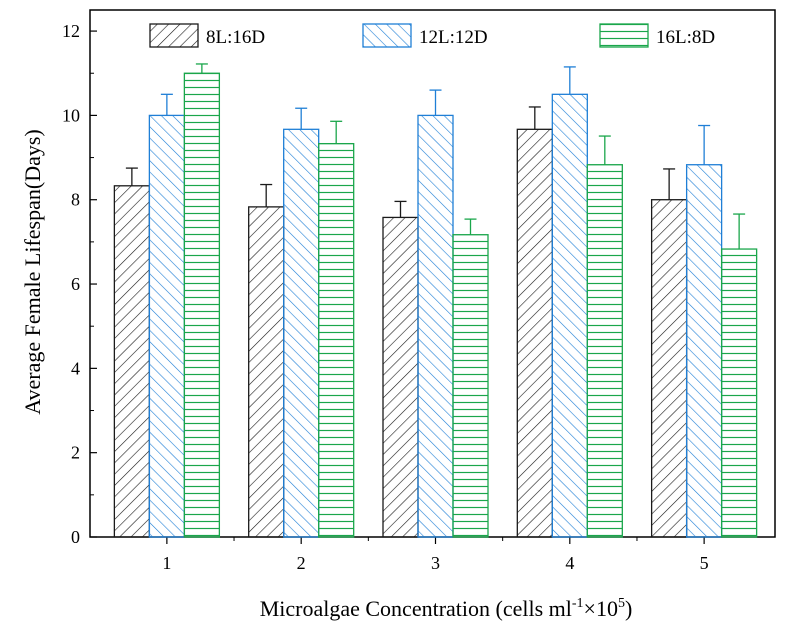 Image resolution: width=792 pixels, height=628 pixels. What do you see at coordinates (235, 37) in the screenshot?
I see `legend-label: 8L:16D` at bounding box center [235, 37].